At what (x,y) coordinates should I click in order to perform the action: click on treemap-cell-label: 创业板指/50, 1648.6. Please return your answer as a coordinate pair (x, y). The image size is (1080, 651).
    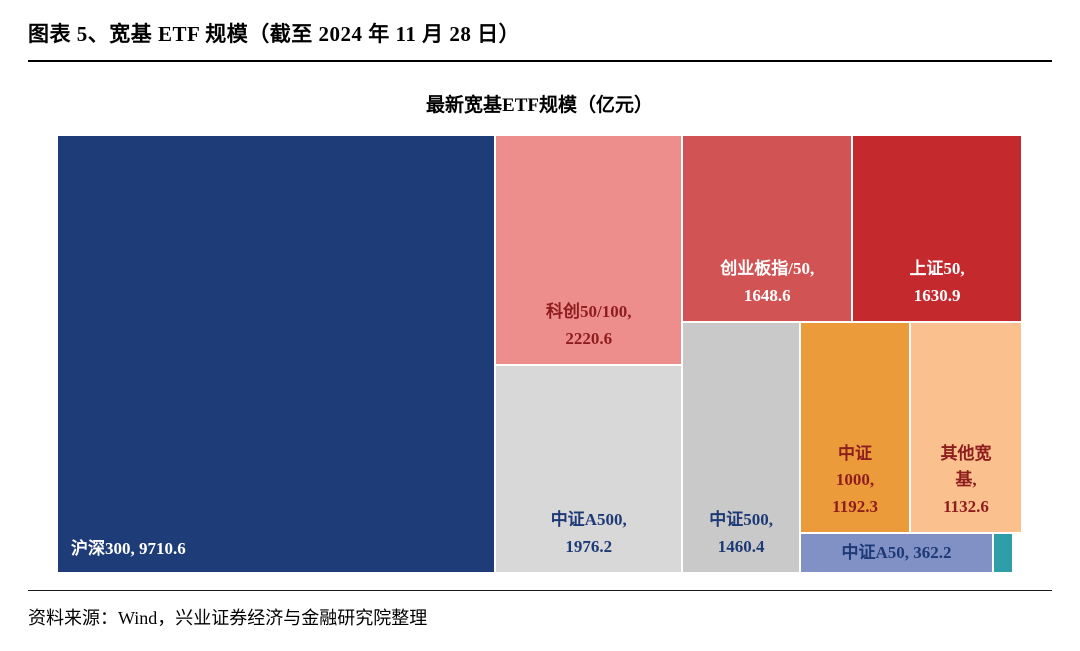
    Looking at the image, I should click on (767, 282).